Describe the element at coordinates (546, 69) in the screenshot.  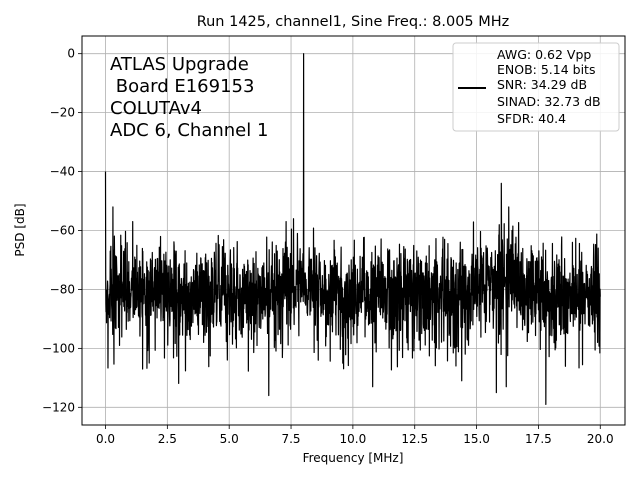
I see `legend-entry: ENOB: 5.14 bits` at that location.